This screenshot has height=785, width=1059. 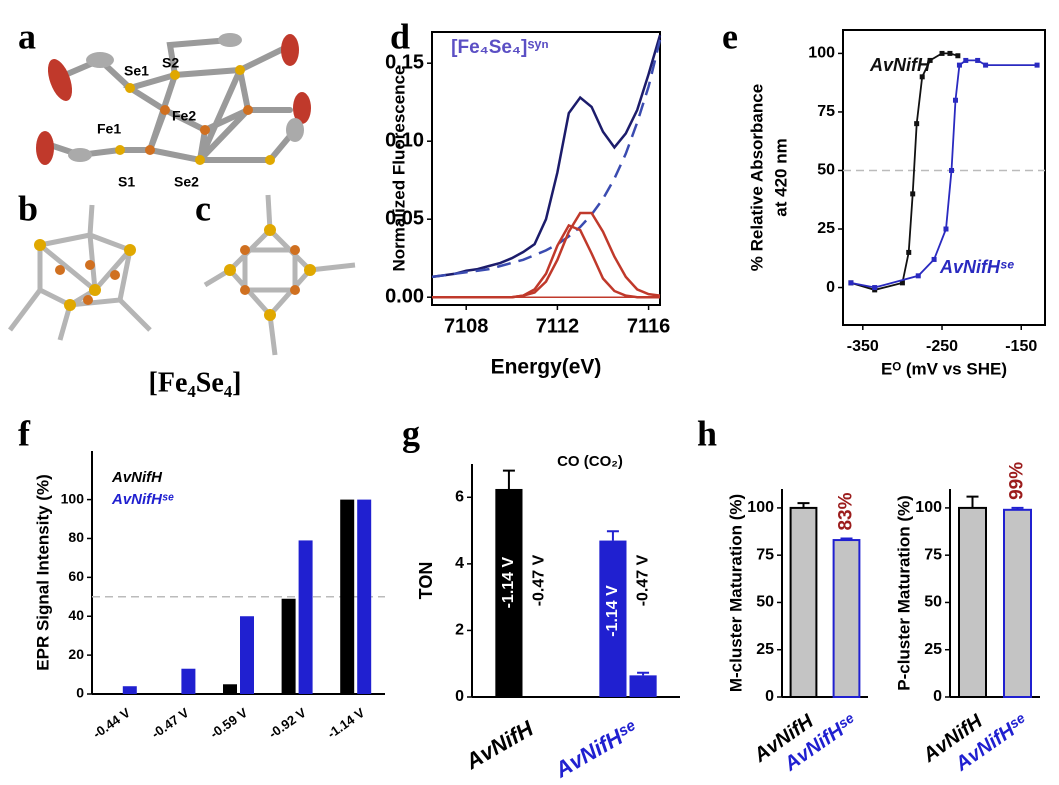 What do you see at coordinates (27, 36) in the screenshot?
I see `panel-label: a` at bounding box center [27, 36].